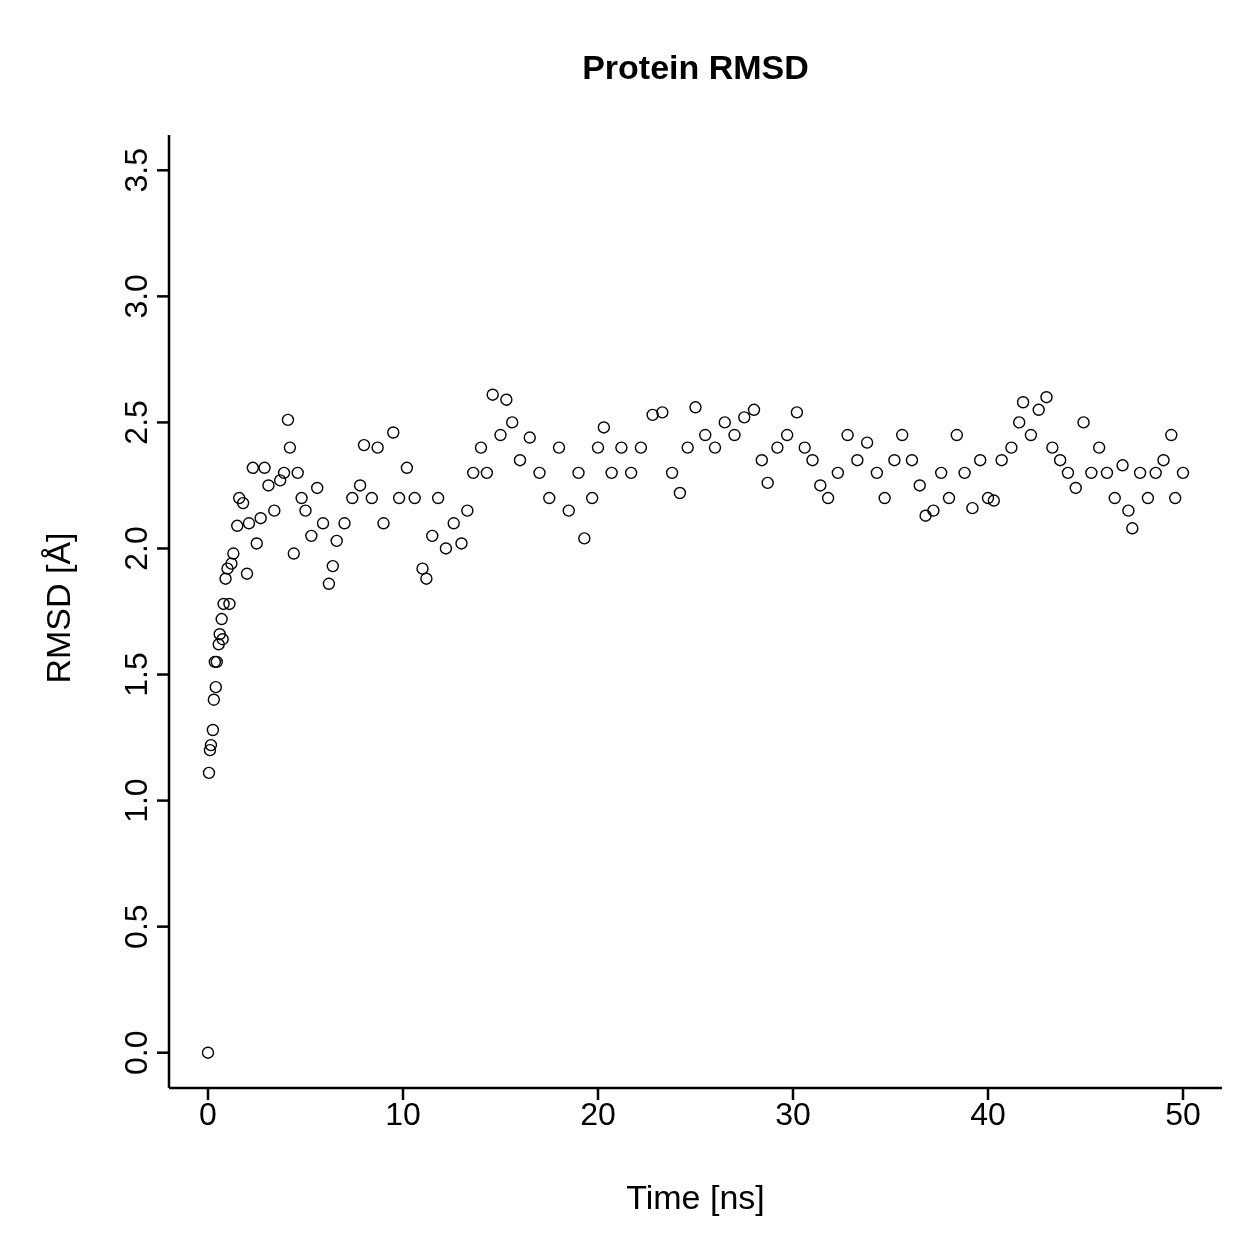 Image resolution: width=1259 pixels, height=1259 pixels. What do you see at coordinates (598, 1113) in the screenshot?
I see `x-tick-label: 20` at bounding box center [598, 1113].